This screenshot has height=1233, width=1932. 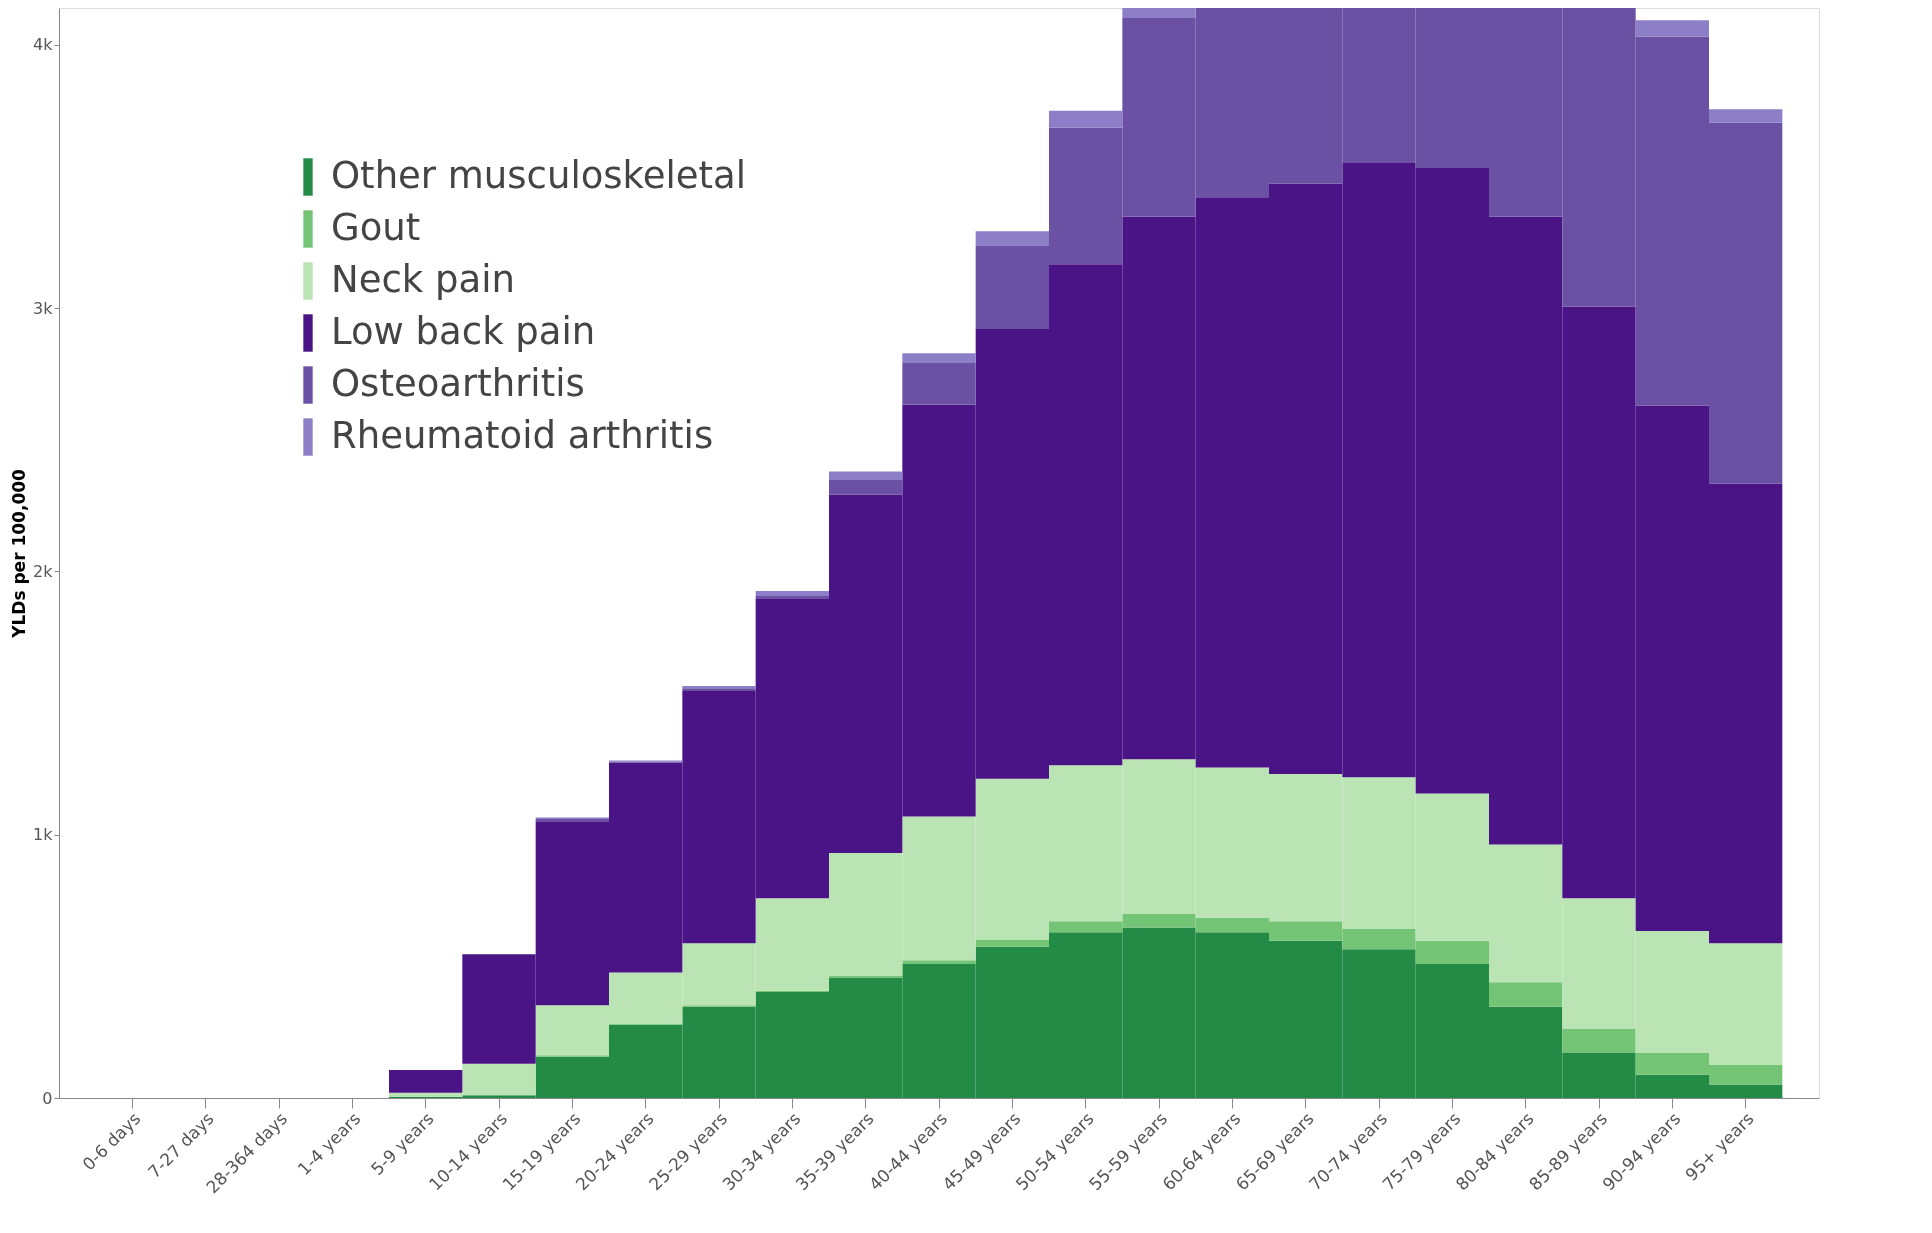 I want to click on legend-label: Rheumatoid arthritis, so click(x=522, y=435).